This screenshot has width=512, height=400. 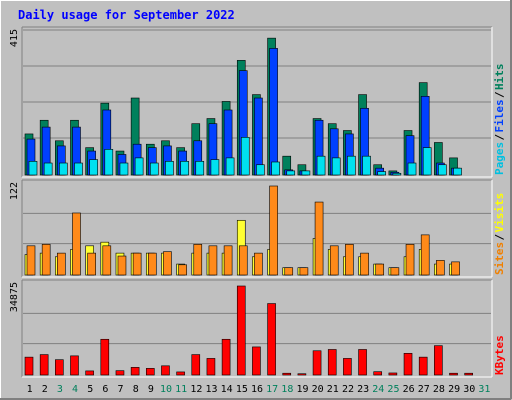 I want to click on x-tick-label: 31, so click(x=484, y=389).